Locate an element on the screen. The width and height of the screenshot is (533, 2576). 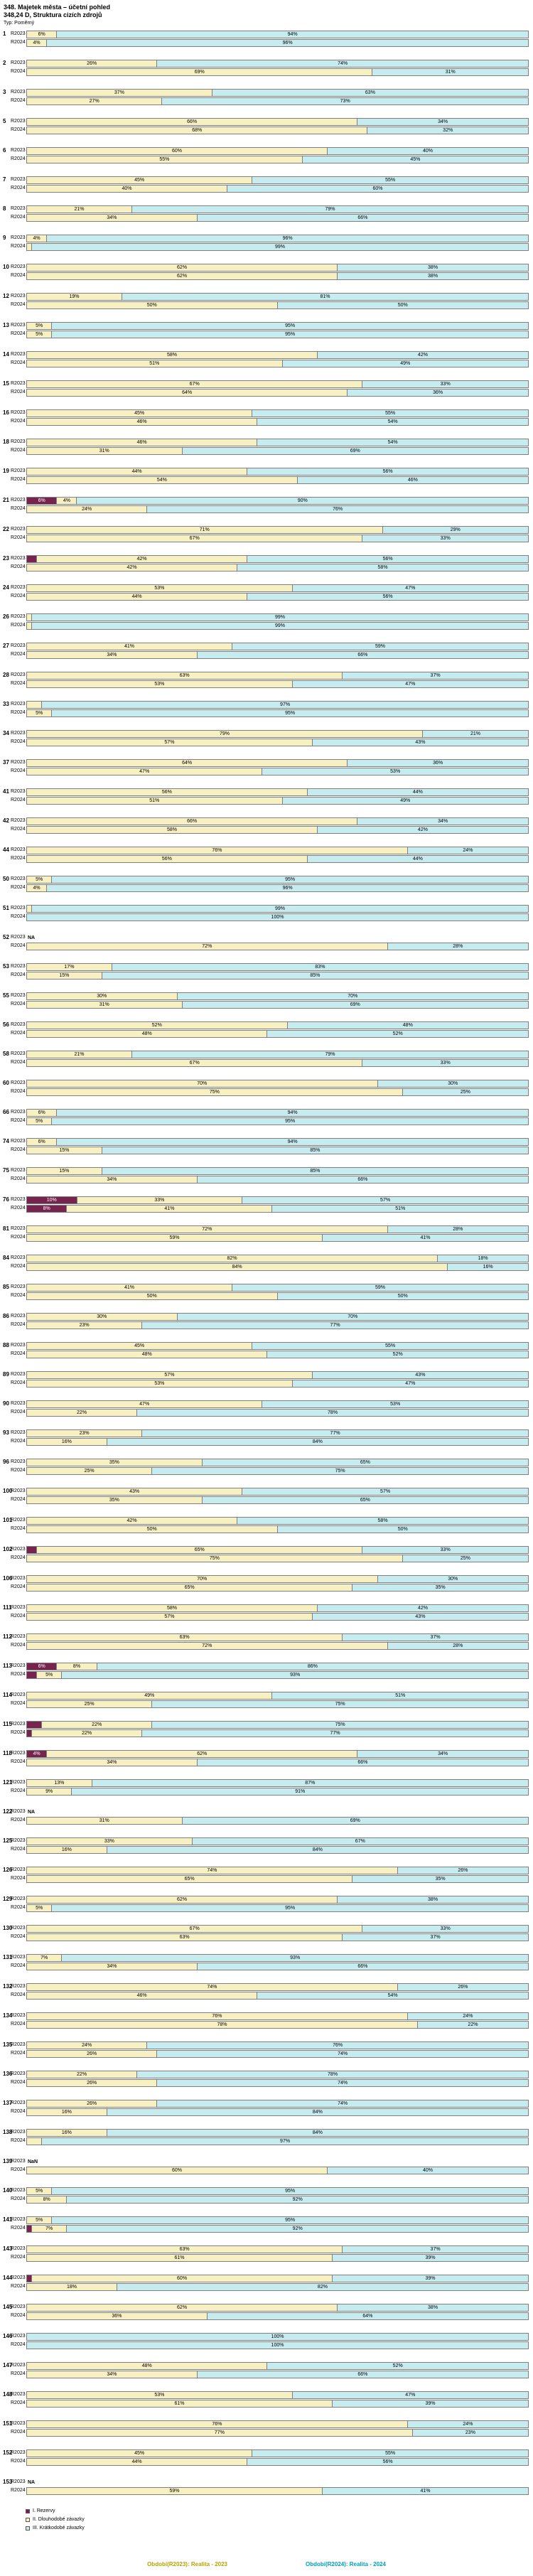
bar-segment-dlouhodobe: 67% is located at coordinates (195, 383).